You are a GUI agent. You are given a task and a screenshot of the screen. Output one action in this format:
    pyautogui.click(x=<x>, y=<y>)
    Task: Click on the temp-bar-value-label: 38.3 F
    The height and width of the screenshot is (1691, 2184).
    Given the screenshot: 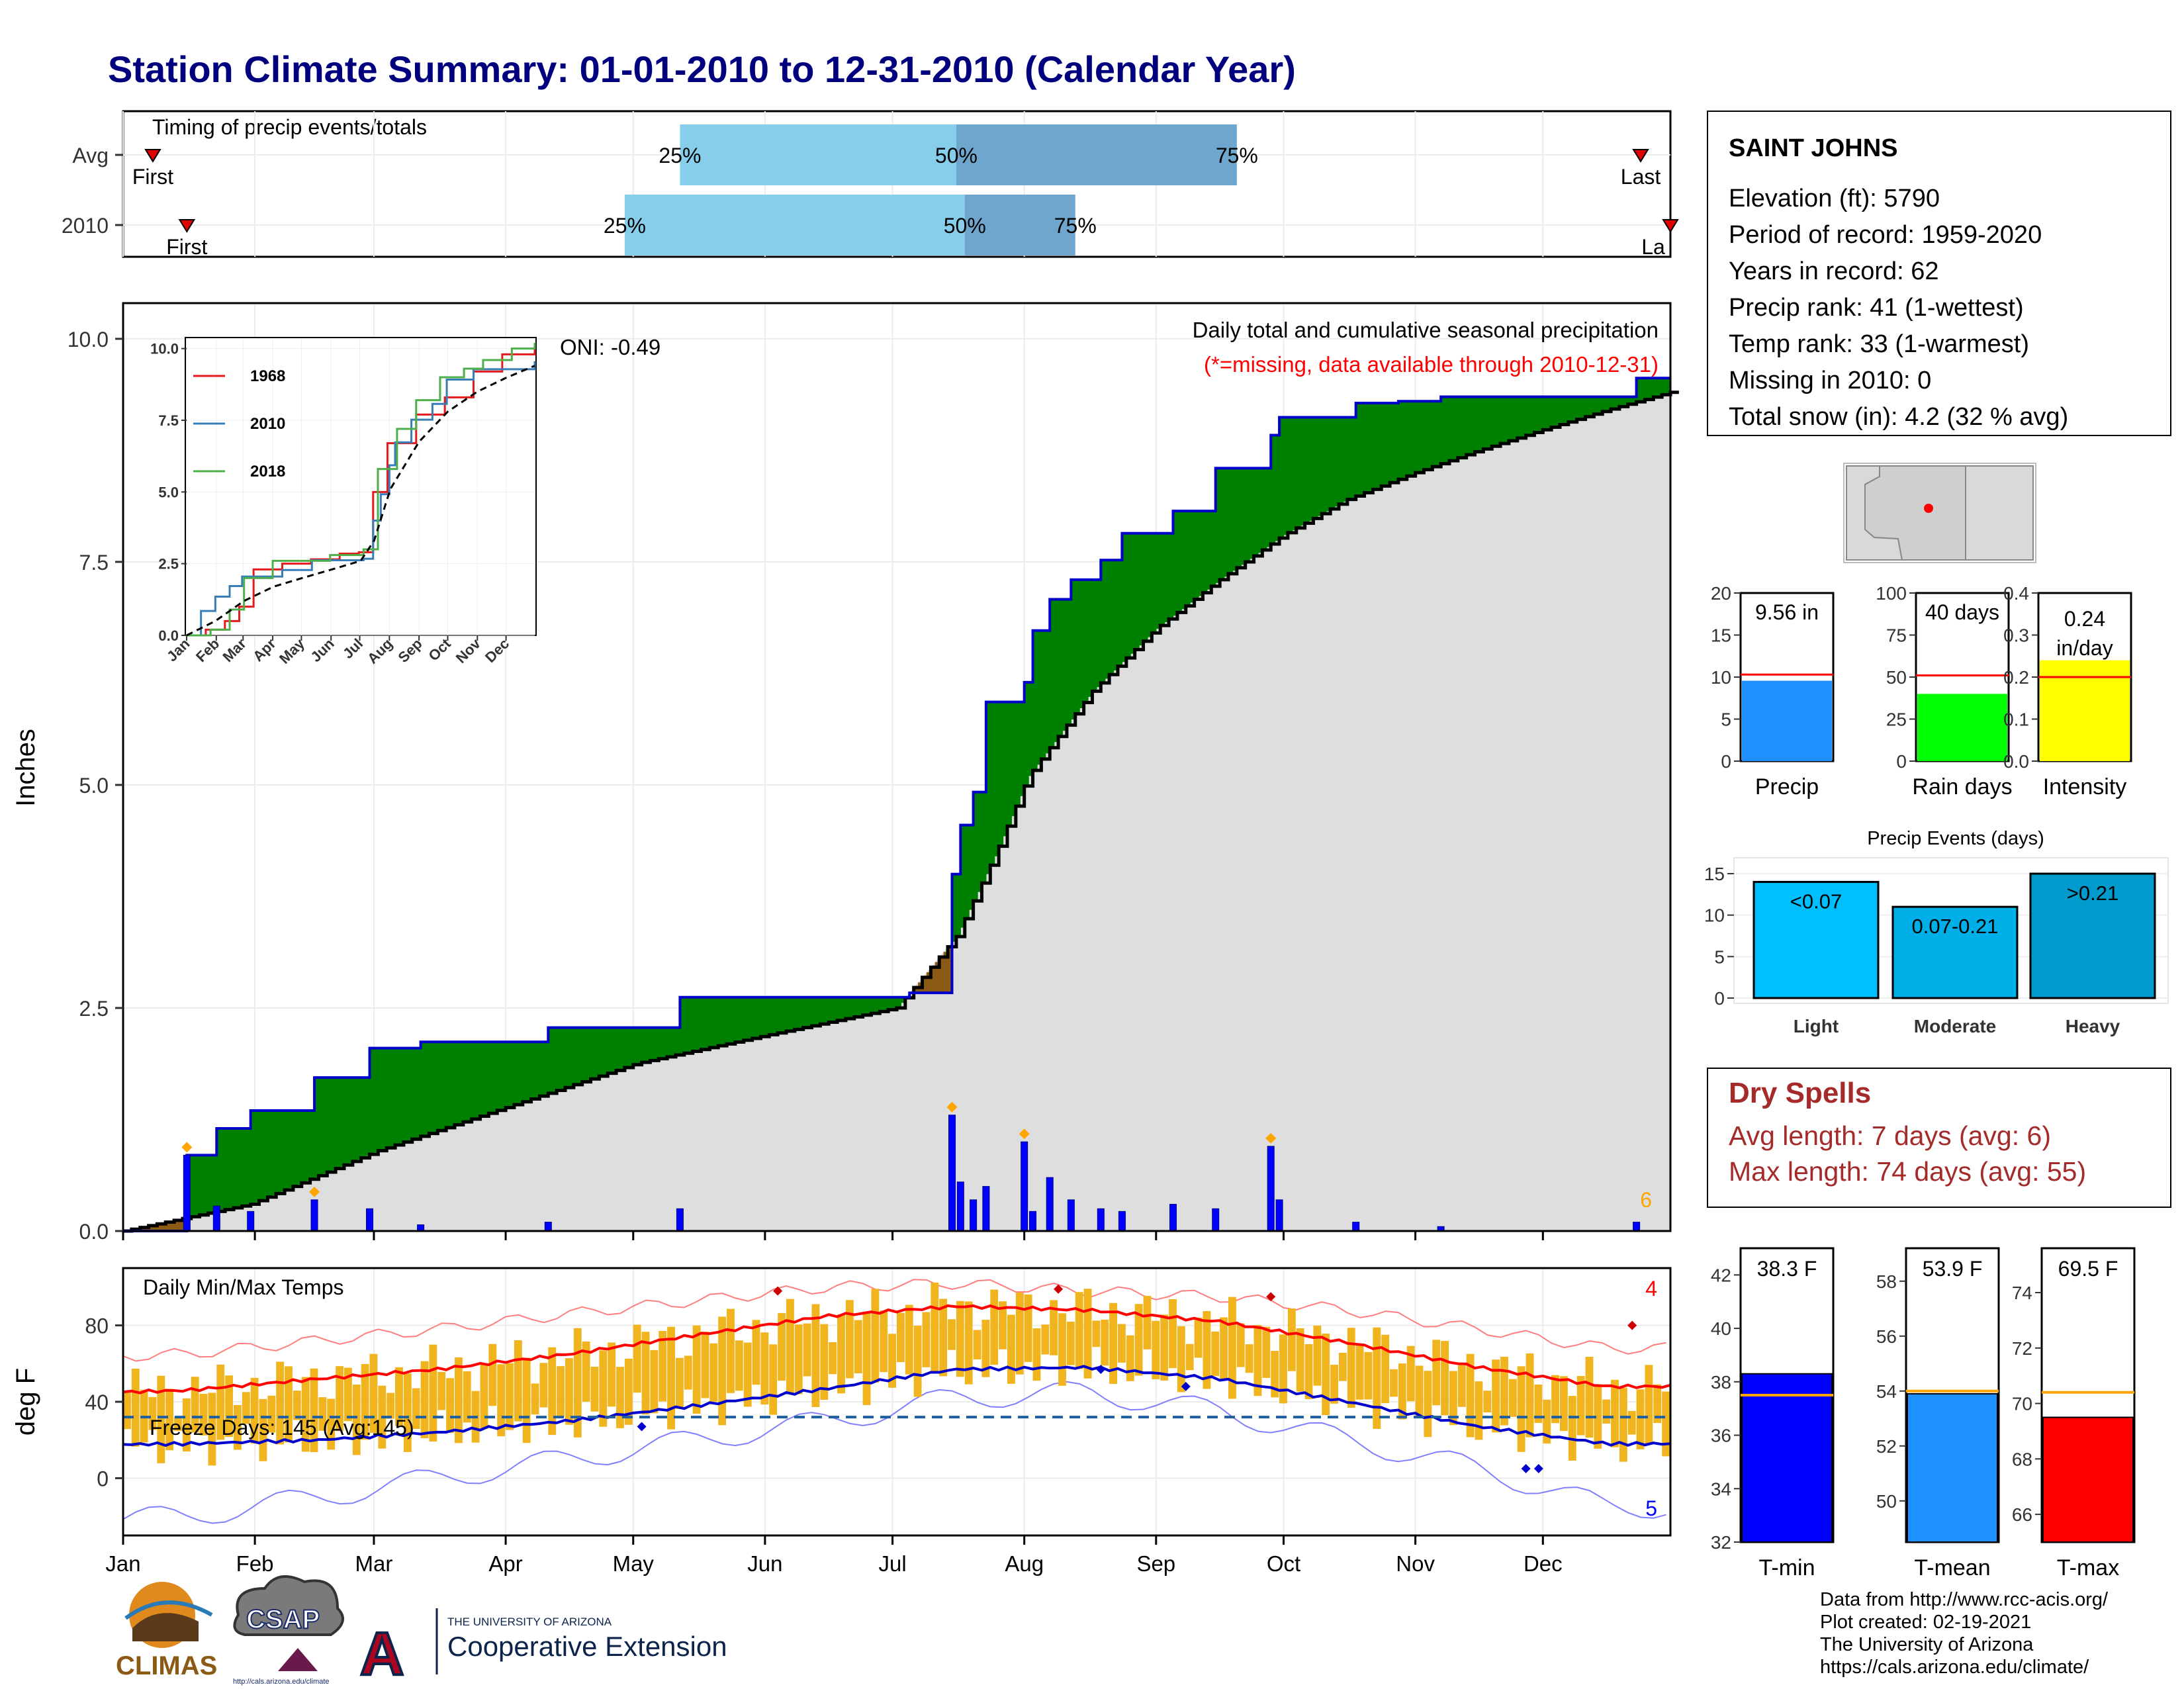 What is the action you would take?
    pyautogui.click(x=1787, y=1269)
    